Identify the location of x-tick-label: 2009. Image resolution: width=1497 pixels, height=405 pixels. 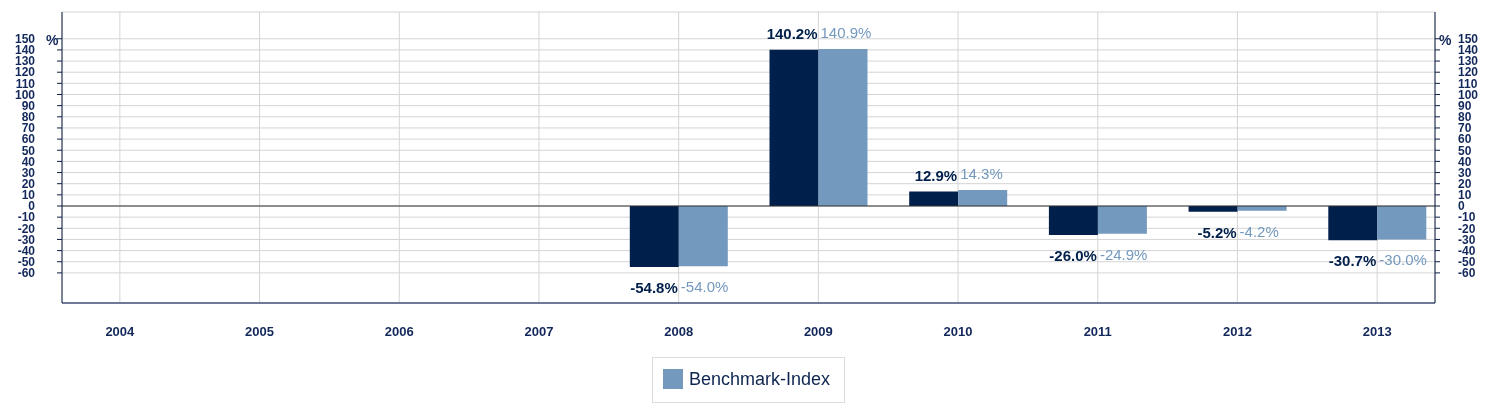
(818, 332).